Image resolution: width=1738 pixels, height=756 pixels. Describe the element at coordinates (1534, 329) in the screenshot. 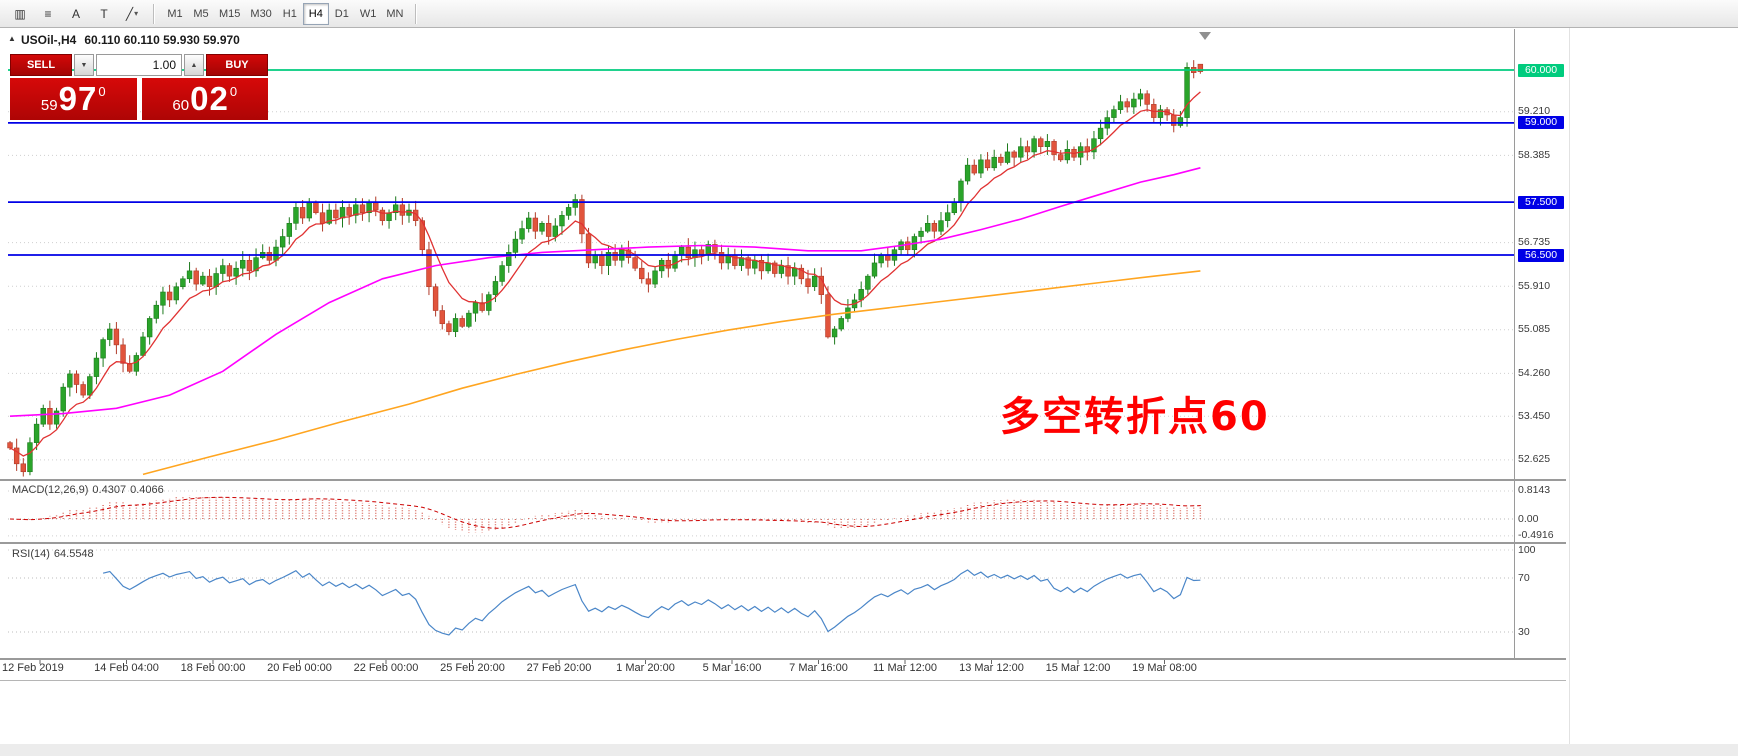

I see `price-tick-label: 55.085` at that location.